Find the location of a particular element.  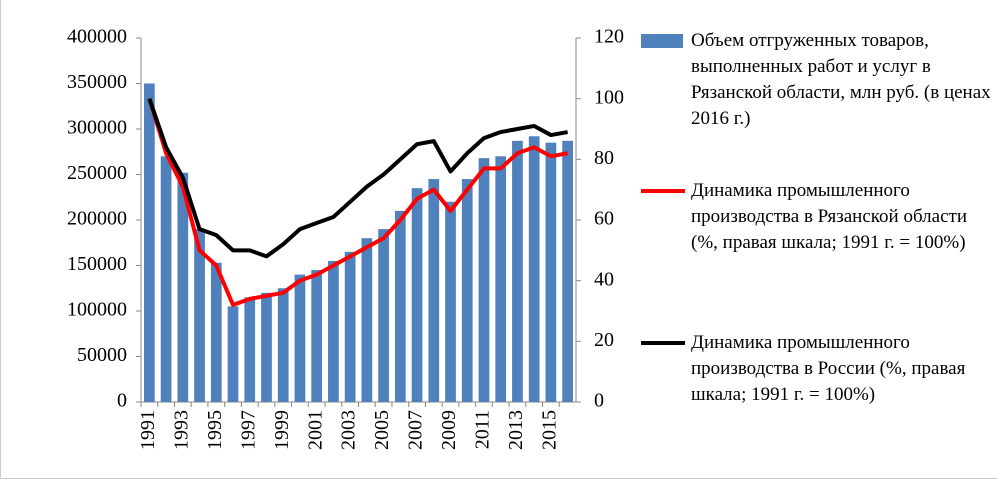

x-tick-label: 1997 is located at coordinates (248, 430).